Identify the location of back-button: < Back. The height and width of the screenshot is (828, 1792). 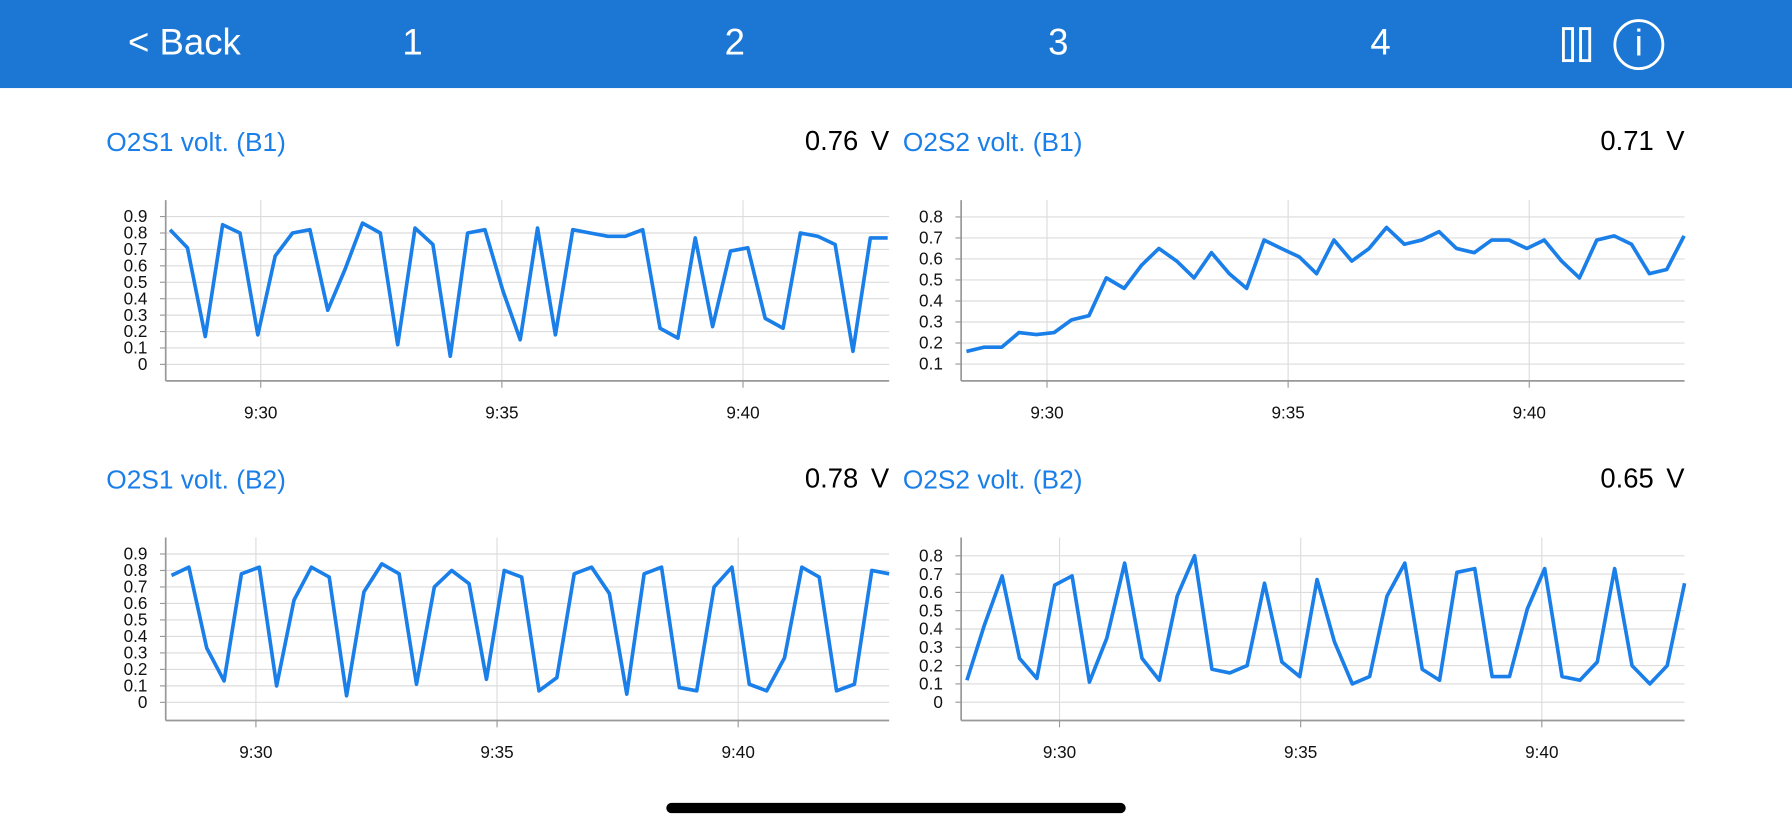
(185, 41).